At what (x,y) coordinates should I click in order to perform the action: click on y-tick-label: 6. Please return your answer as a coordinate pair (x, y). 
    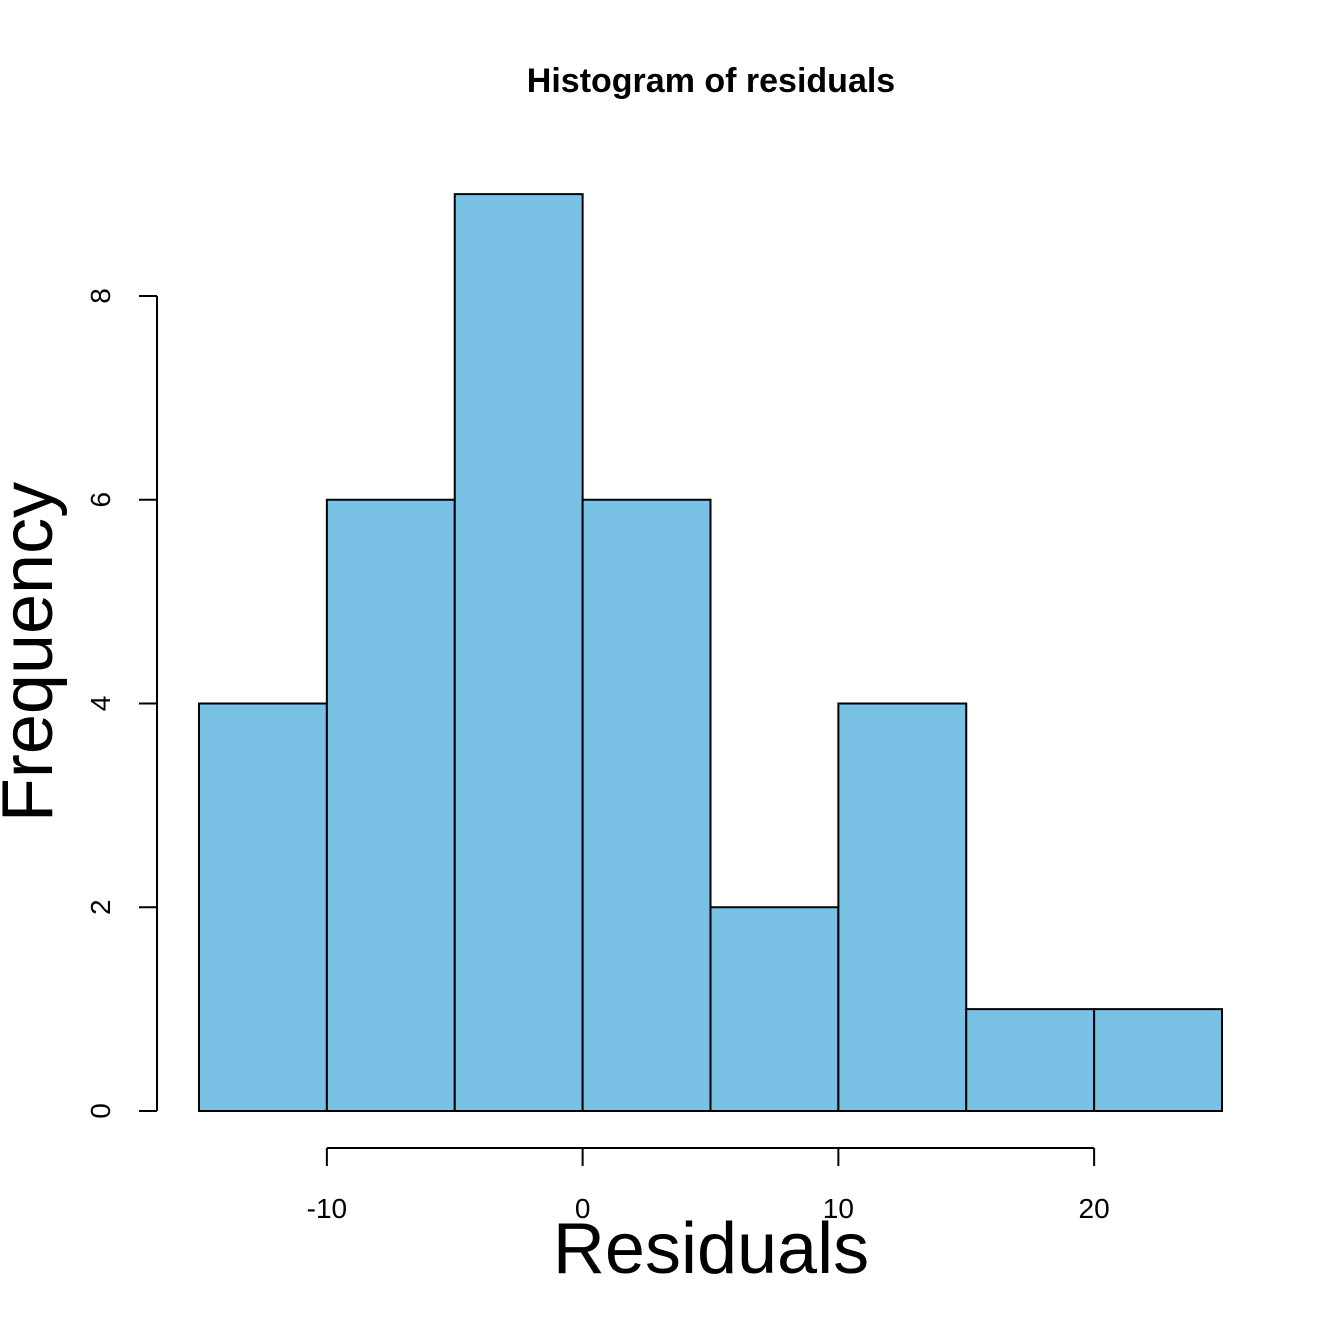
    Looking at the image, I should click on (100, 500).